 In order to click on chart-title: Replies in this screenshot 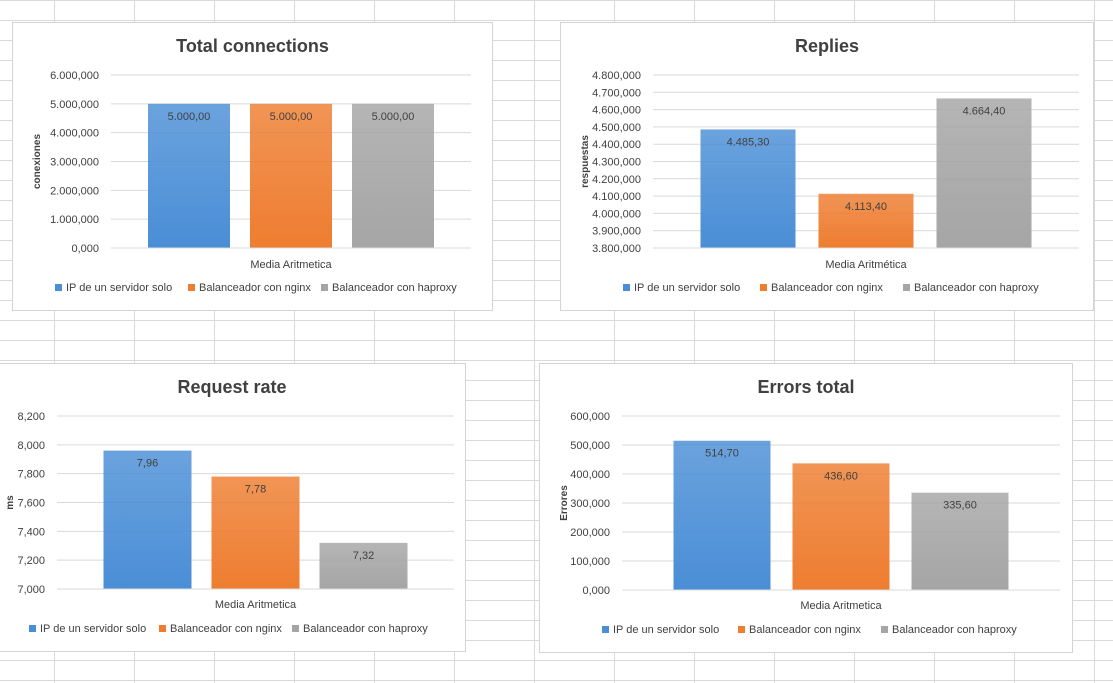, I will do `click(827, 46)`.